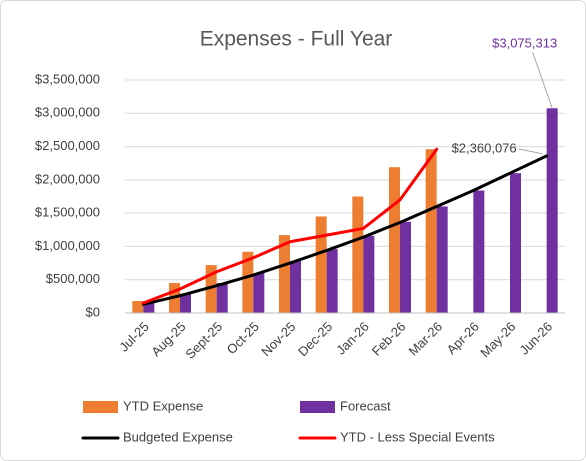 The image size is (586, 461). What do you see at coordinates (67, 78) in the screenshot?
I see `y-tick-label: $3,500,000` at bounding box center [67, 78].